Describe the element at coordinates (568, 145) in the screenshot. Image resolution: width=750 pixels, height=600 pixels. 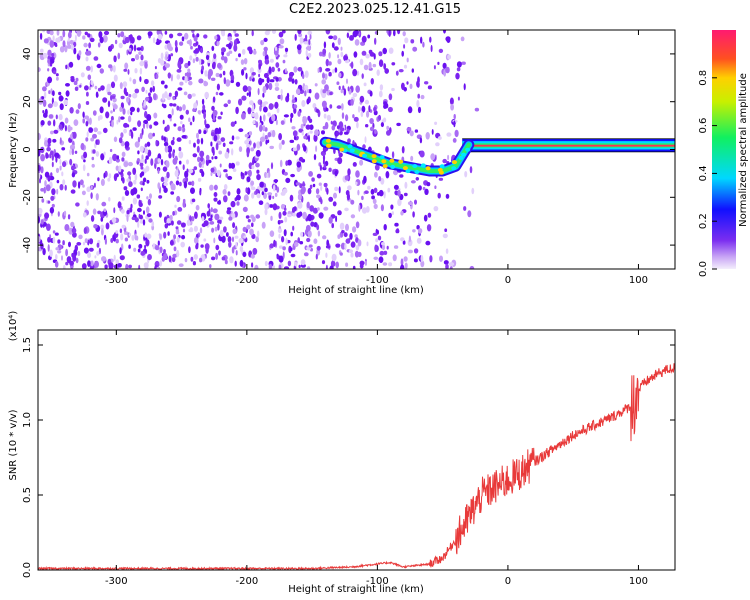
I see `signal-band` at that location.